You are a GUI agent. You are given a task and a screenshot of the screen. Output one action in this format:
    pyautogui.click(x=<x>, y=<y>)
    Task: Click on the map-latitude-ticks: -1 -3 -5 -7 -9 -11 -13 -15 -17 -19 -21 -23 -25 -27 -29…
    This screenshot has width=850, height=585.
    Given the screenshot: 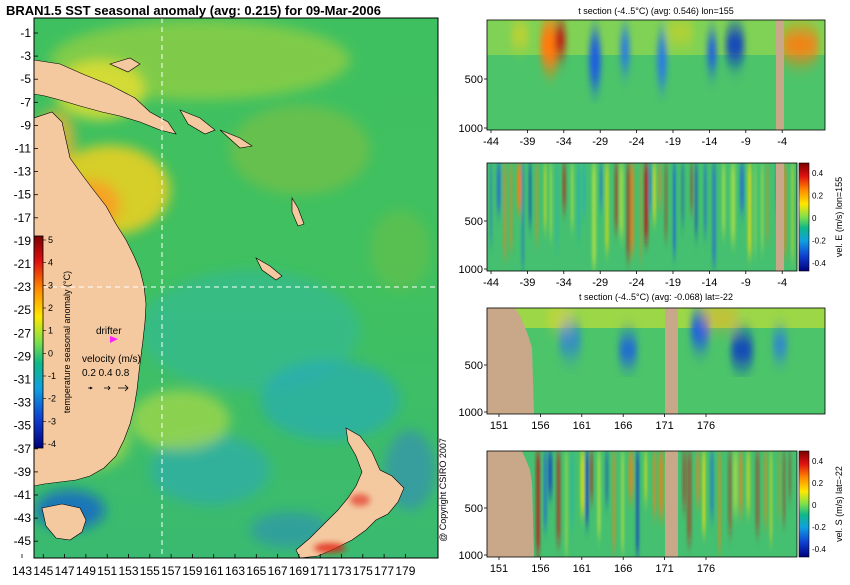 What is the action you would take?
    pyautogui.click(x=26, y=287)
    